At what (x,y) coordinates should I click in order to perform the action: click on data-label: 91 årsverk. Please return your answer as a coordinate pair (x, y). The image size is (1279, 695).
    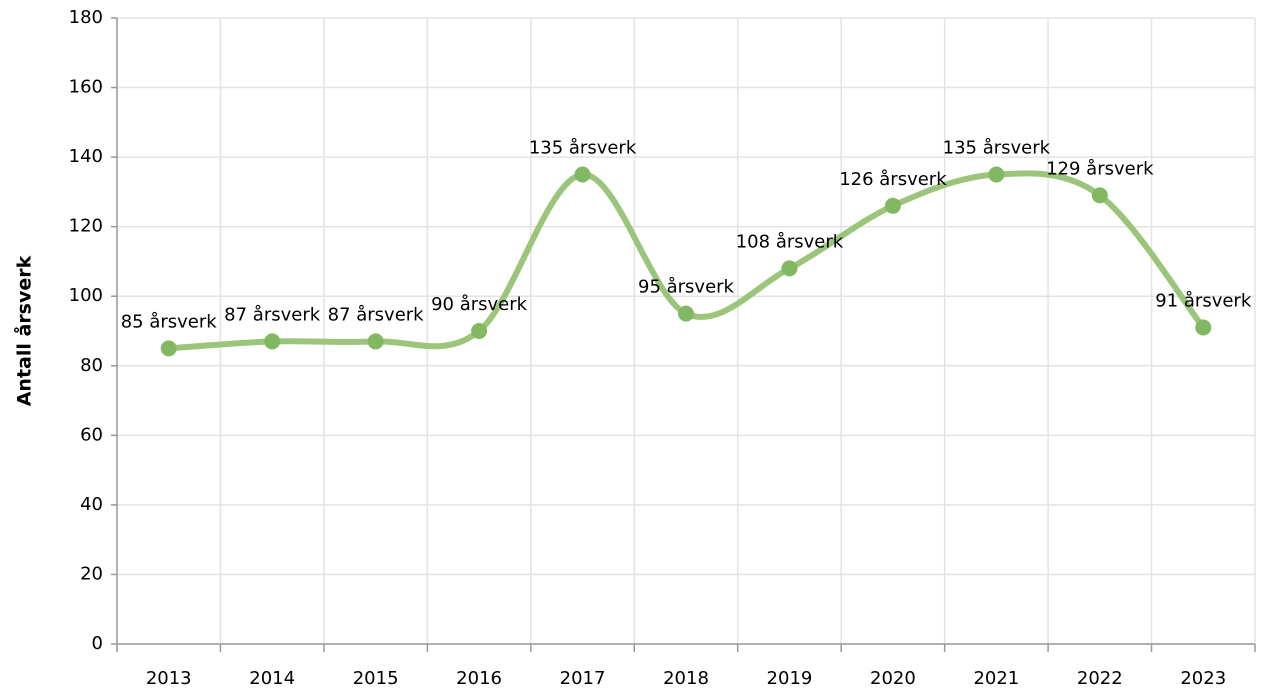
    Looking at the image, I should click on (1203, 301).